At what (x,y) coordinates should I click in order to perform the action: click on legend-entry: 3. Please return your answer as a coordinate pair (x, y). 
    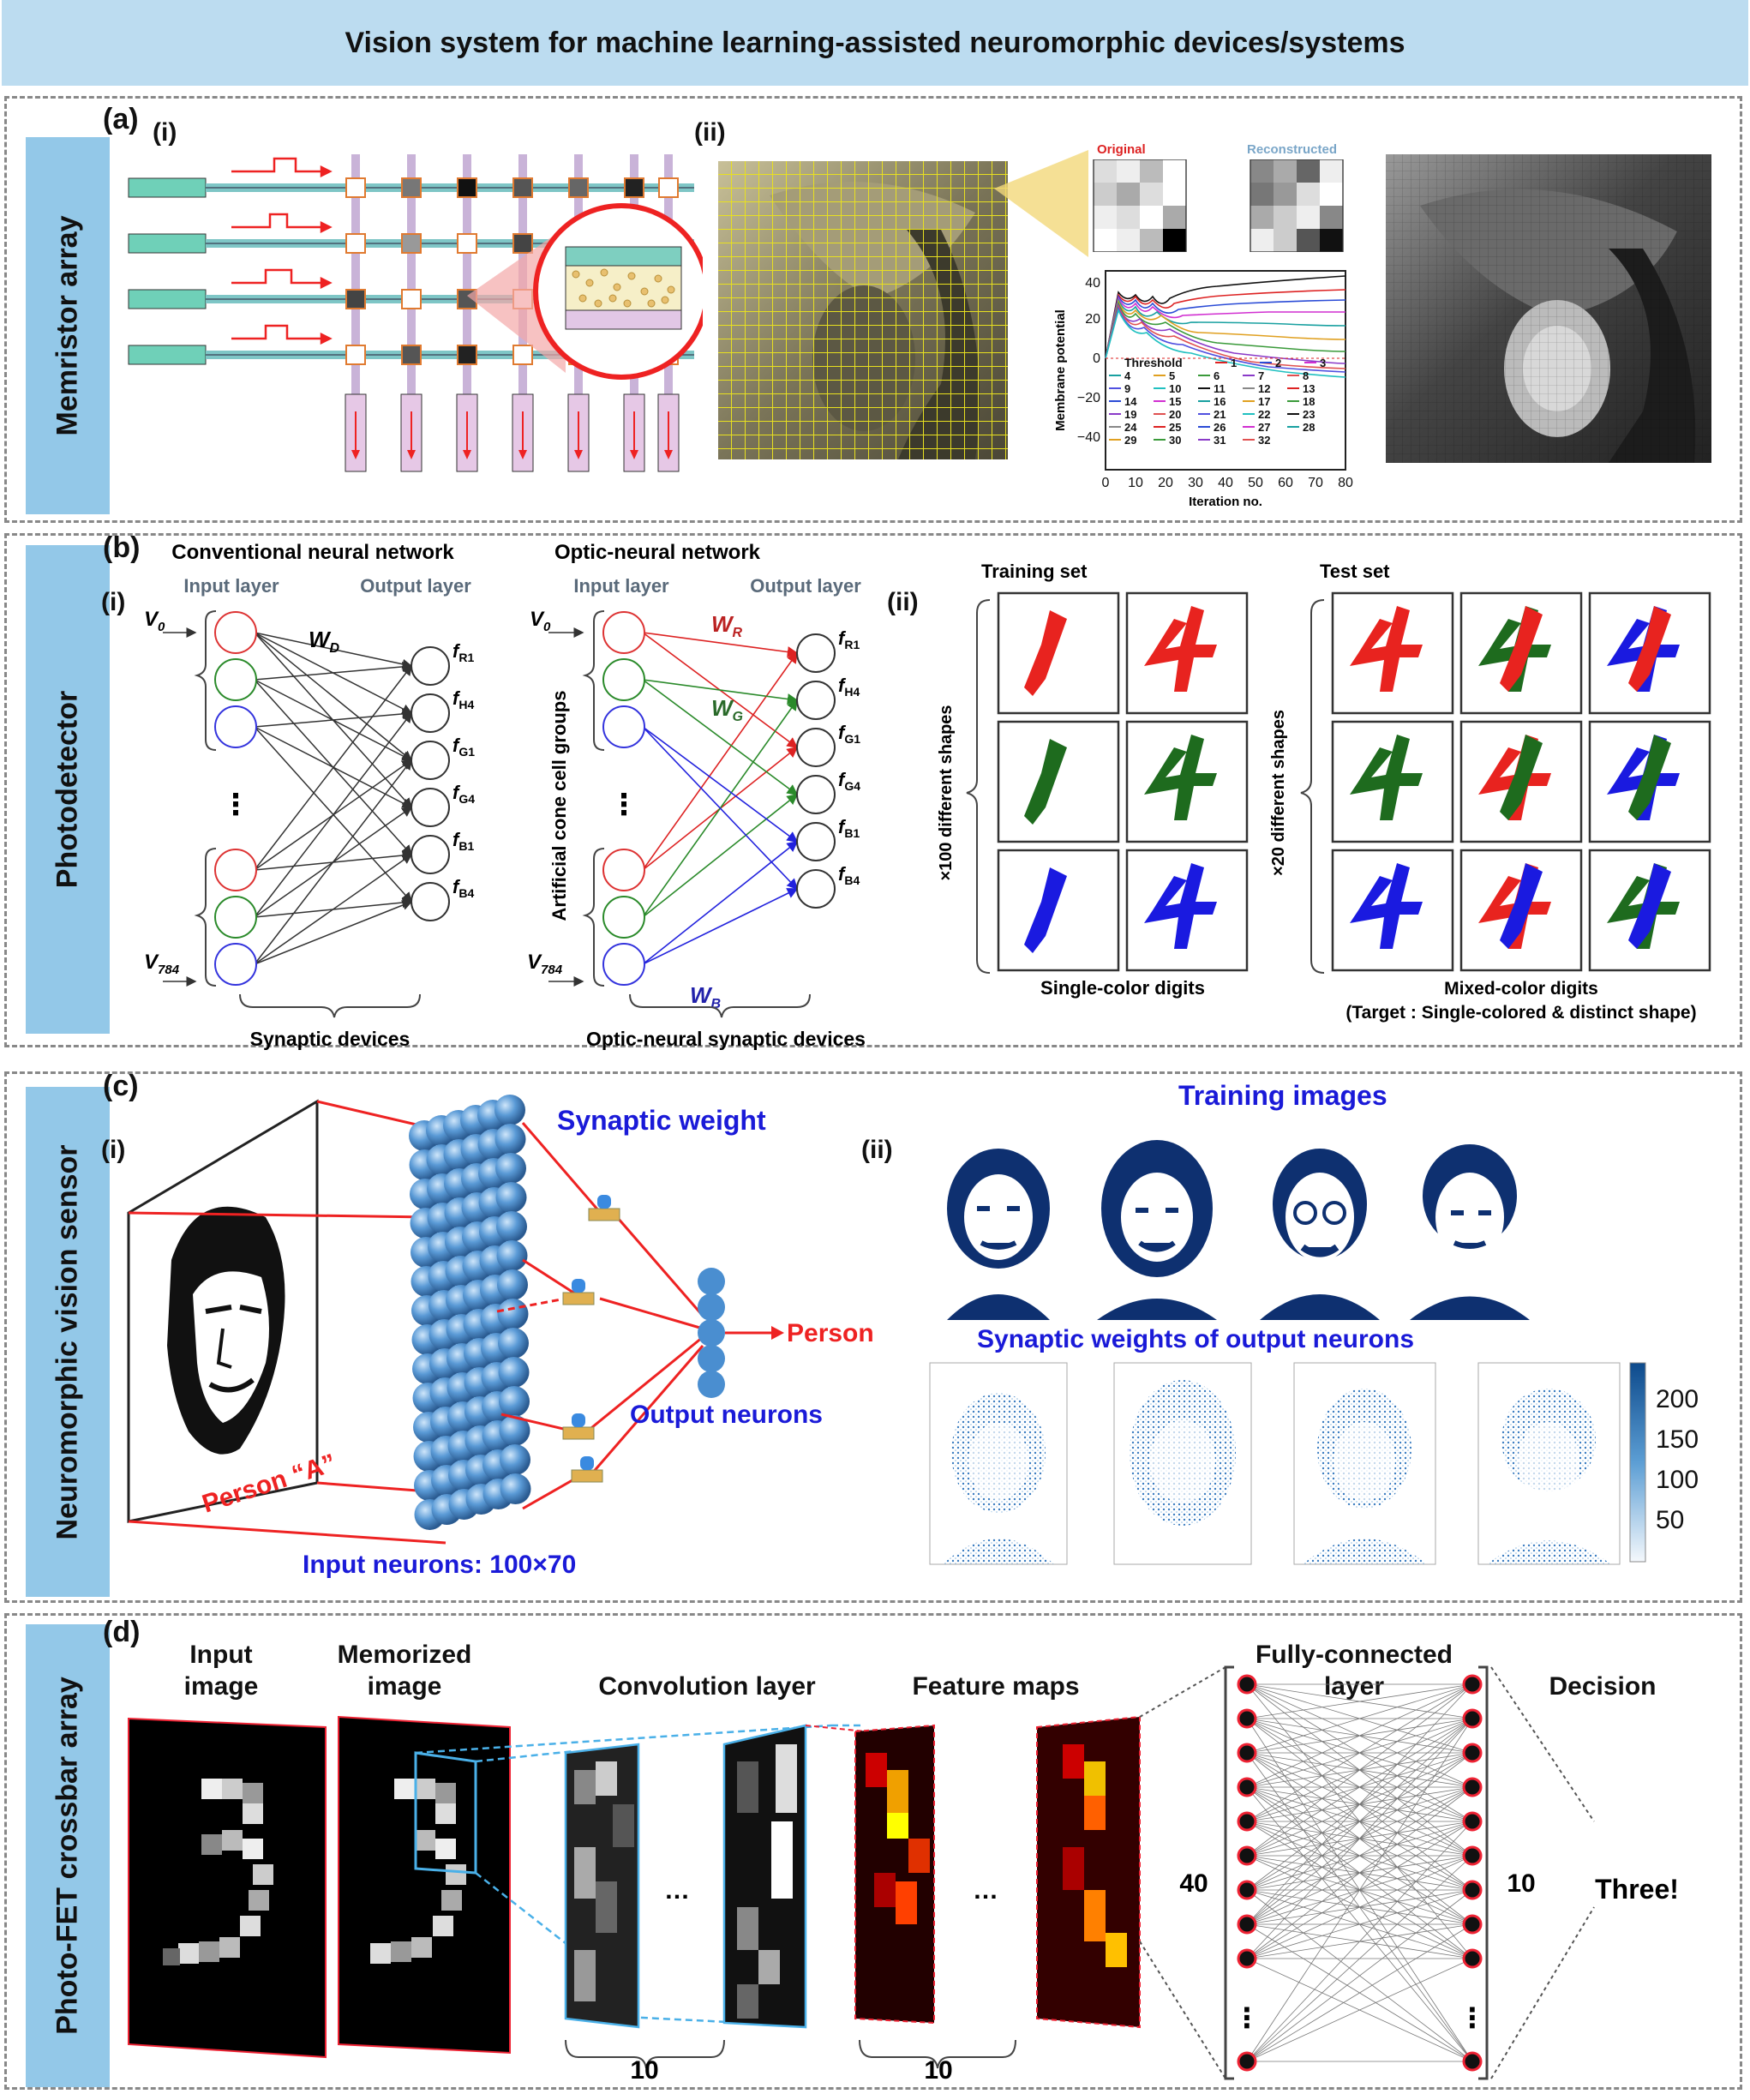
    Looking at the image, I should click on (1323, 363).